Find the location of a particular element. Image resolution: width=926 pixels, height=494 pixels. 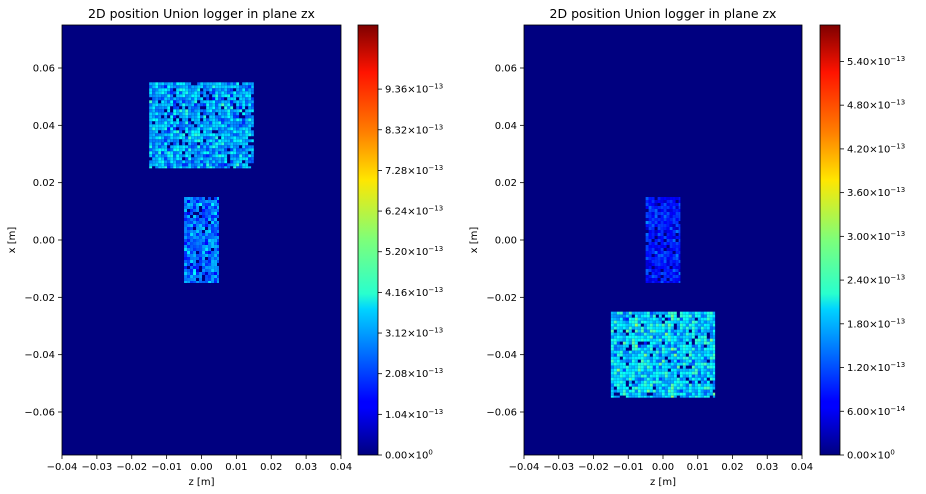

colorbar-tick-label: 1.80×10⁻¹³ is located at coordinates (876, 323).